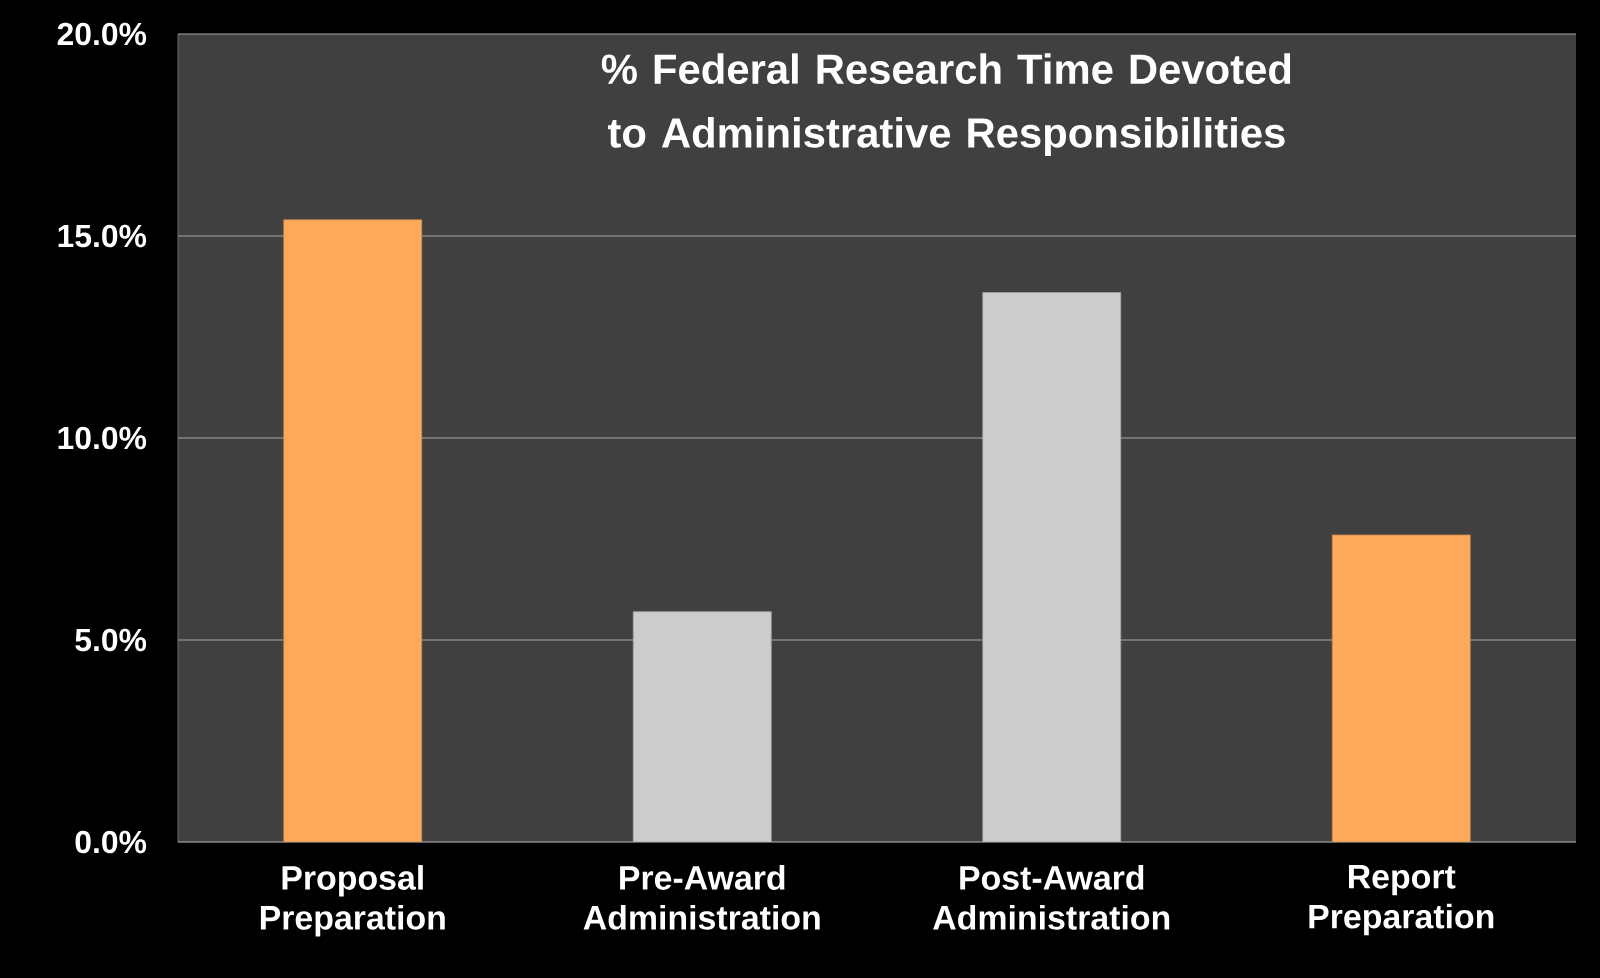 Image resolution: width=1600 pixels, height=978 pixels. What do you see at coordinates (111, 842) in the screenshot?
I see `y-tick-label: 0.0%` at bounding box center [111, 842].